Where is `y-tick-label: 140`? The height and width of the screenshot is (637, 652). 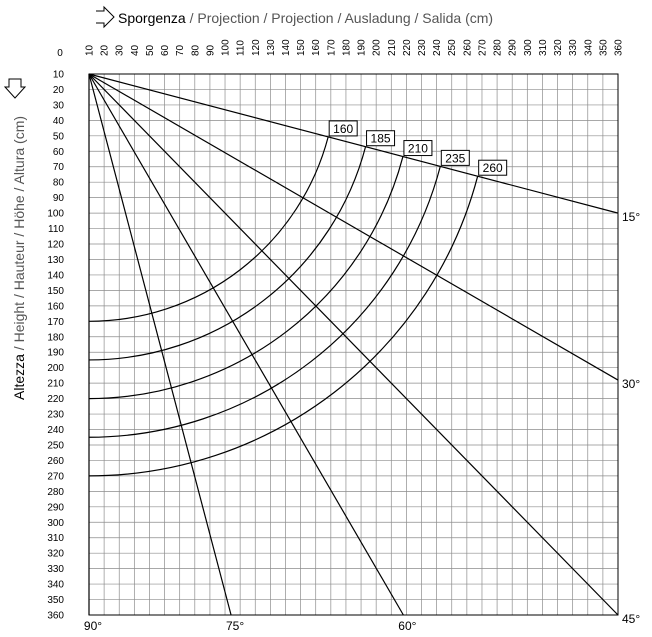
y-tick-label: 140 is located at coordinates (55, 275).